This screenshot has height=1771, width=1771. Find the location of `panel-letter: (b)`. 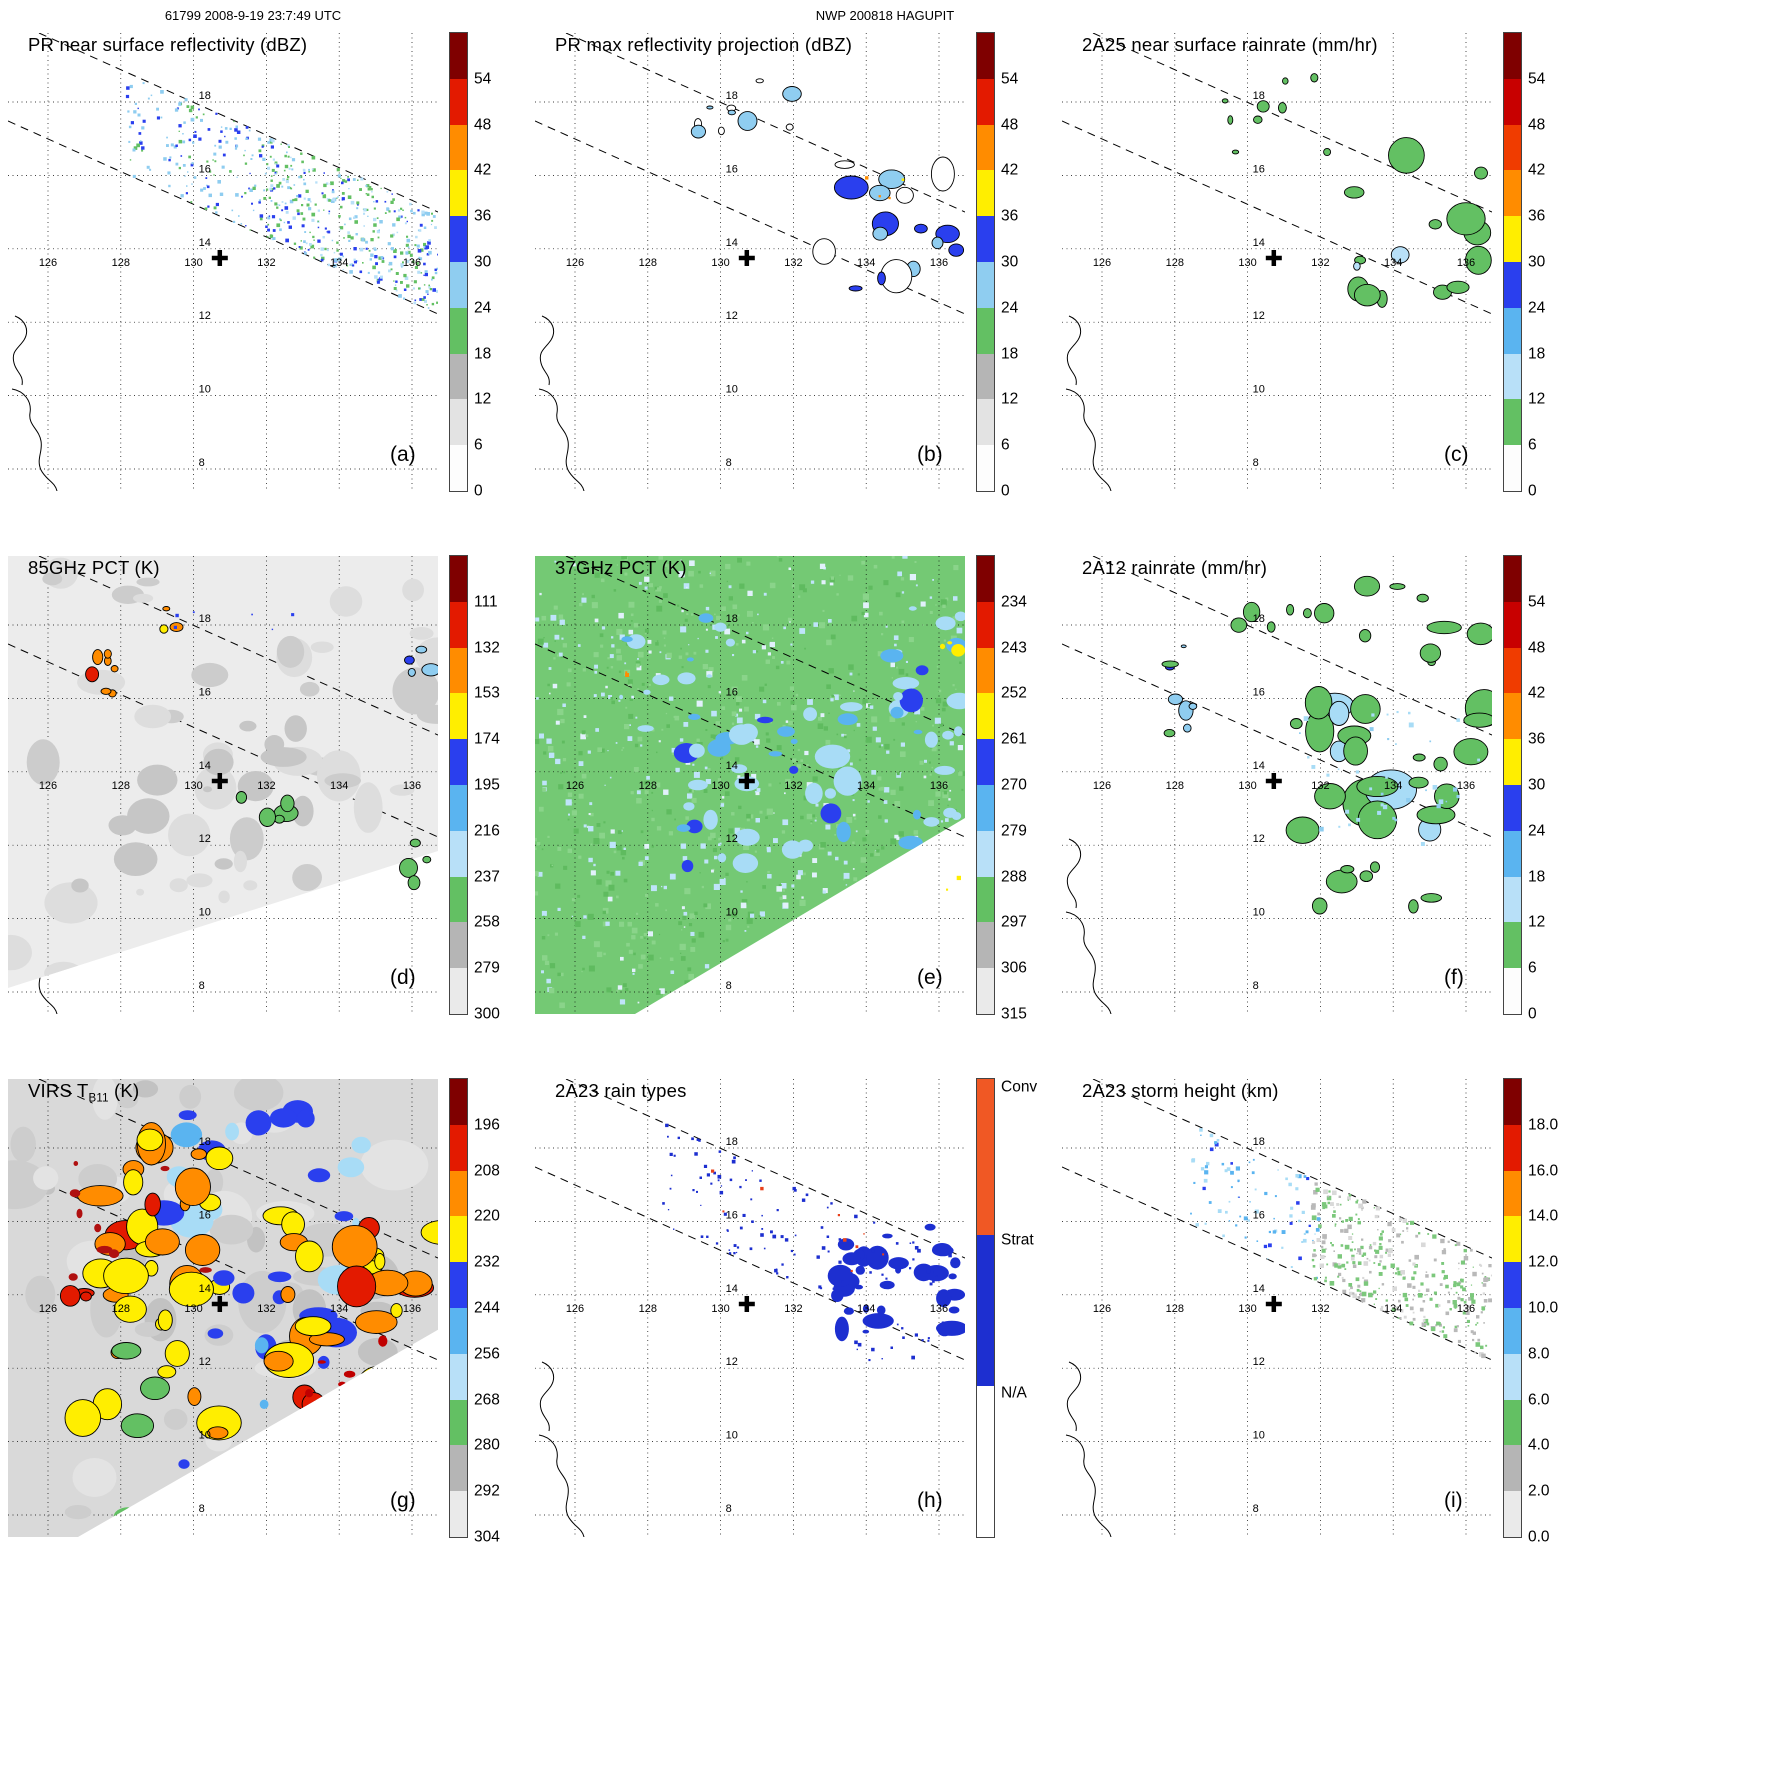

panel-letter: (b) is located at coordinates (930, 454).